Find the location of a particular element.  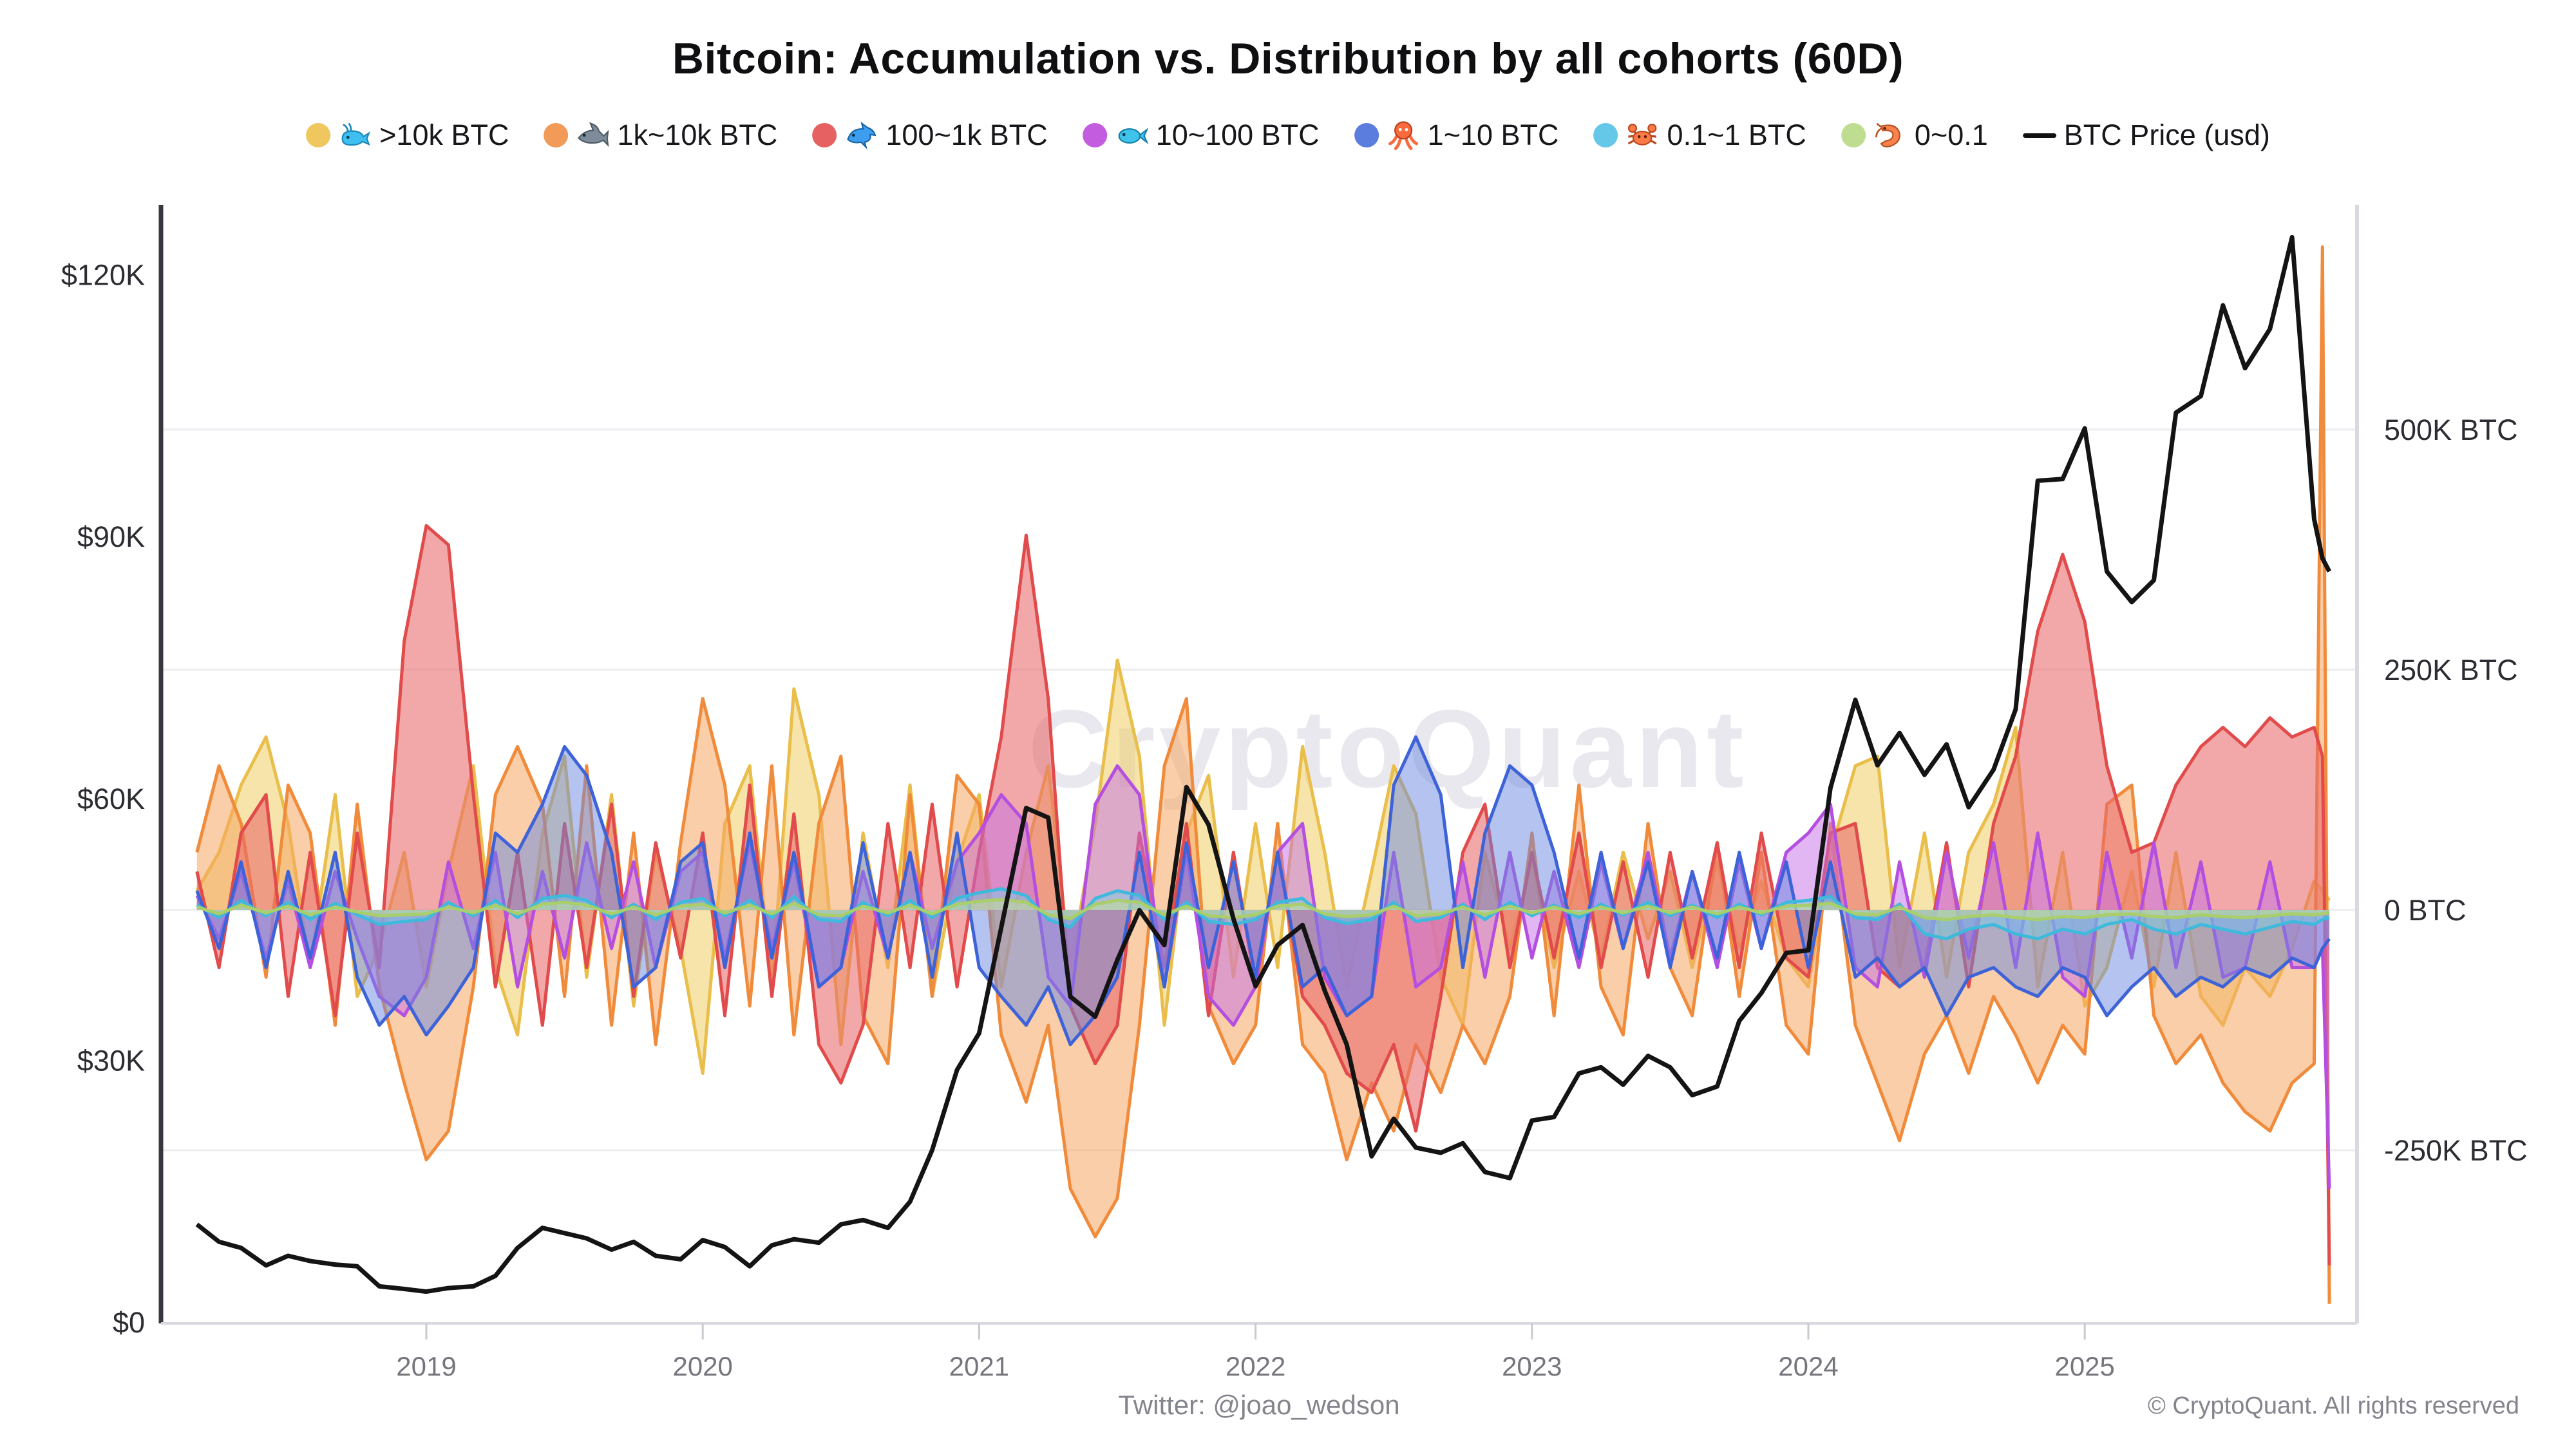

legend-item-whale: >10k BTC is located at coordinates (407, 135).